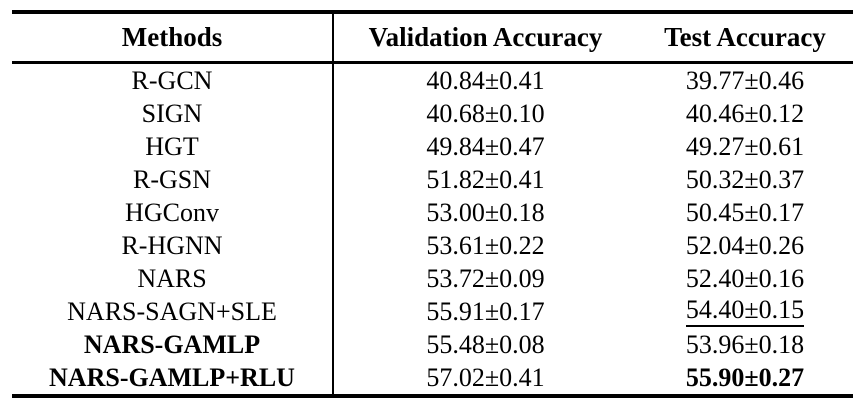  I want to click on test-cell: 54.40±0.15, so click(745, 311).